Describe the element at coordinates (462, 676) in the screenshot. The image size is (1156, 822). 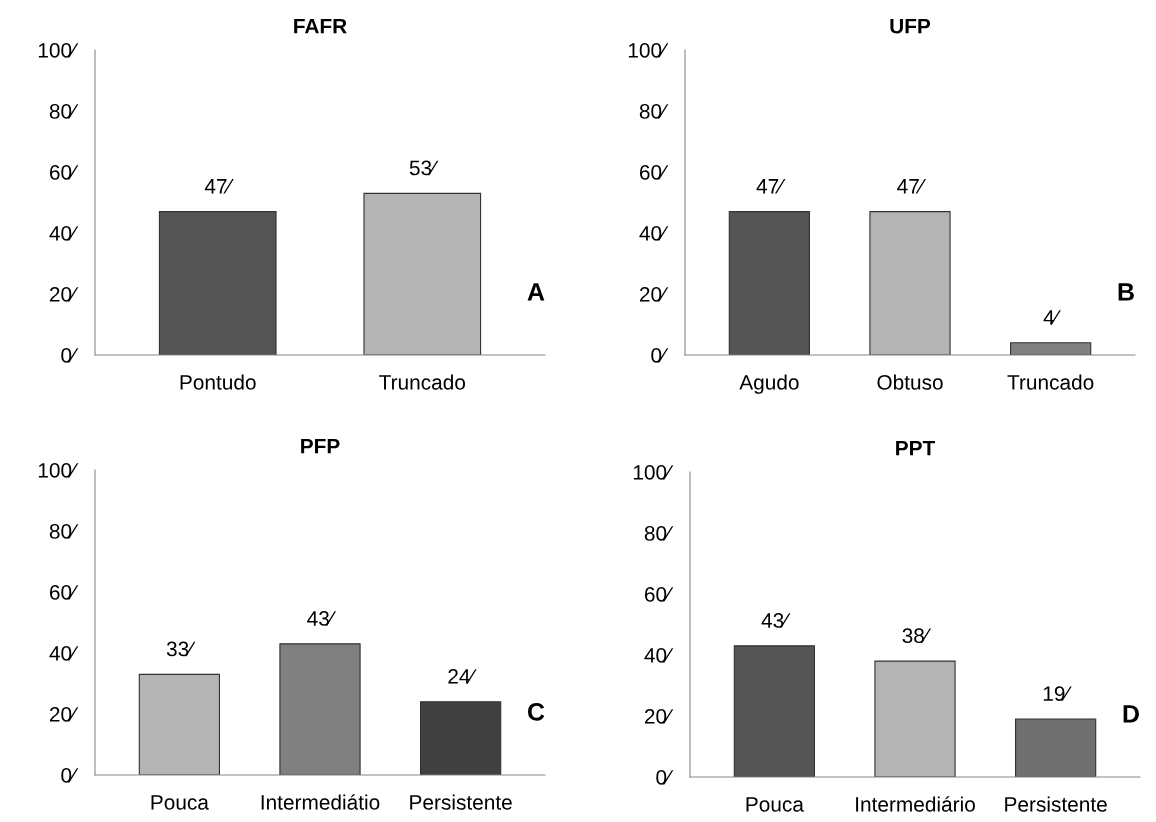
I see `data-label: 24⁄` at that location.